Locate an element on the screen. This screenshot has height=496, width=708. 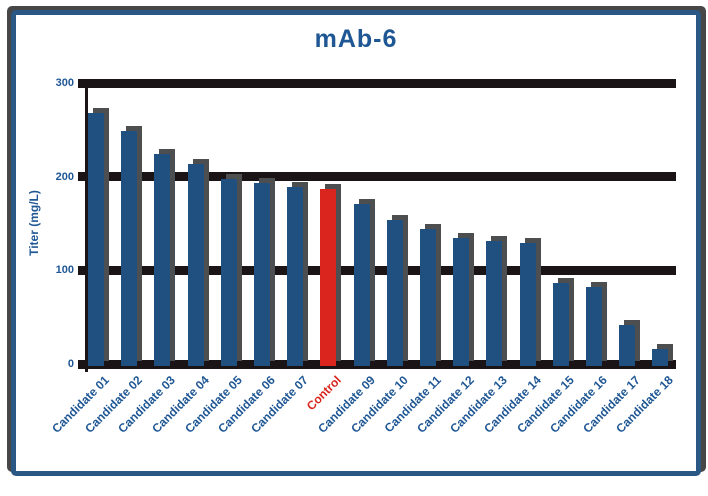
y-tick-label-300: 300 is located at coordinates (64, 83).